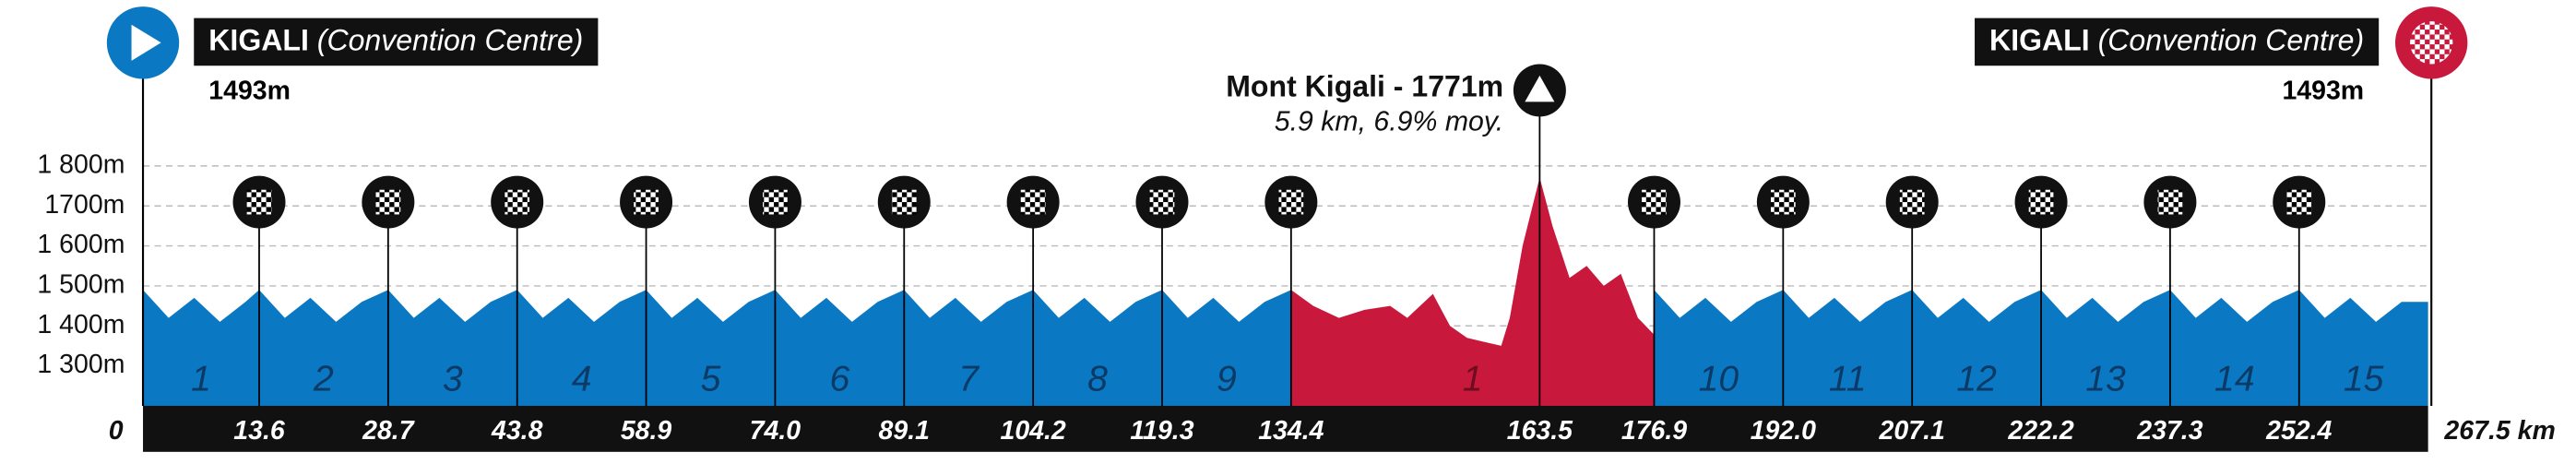 This screenshot has width=2576, height=464. I want to click on y-tick-label: 1 500m, so click(81, 284).